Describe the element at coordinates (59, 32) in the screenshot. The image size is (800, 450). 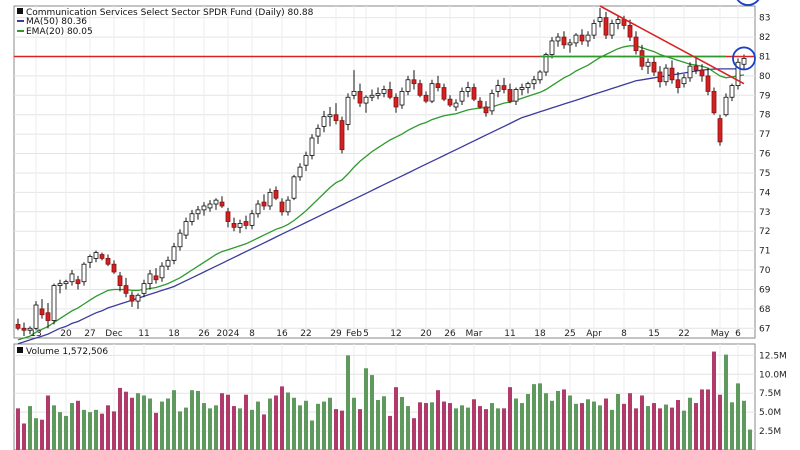
I see `ema20-legend-label: EMA(20) 80.05` at that location.